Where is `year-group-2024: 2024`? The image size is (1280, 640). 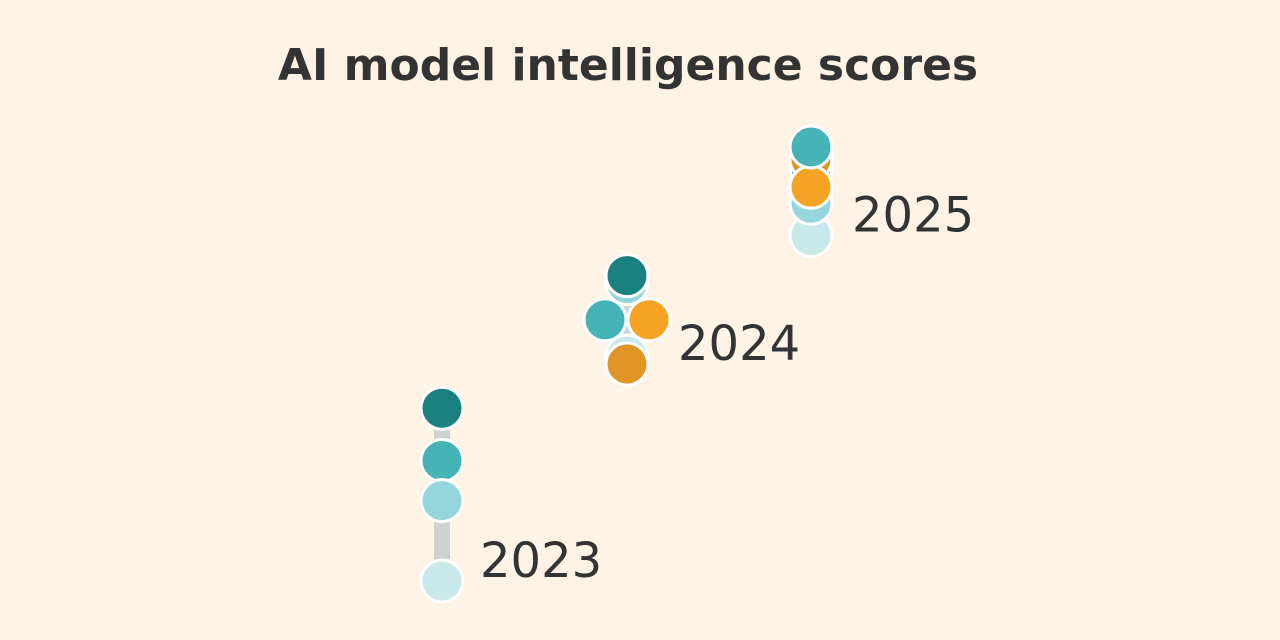
year-group-2024: 2024 is located at coordinates (691, 320).